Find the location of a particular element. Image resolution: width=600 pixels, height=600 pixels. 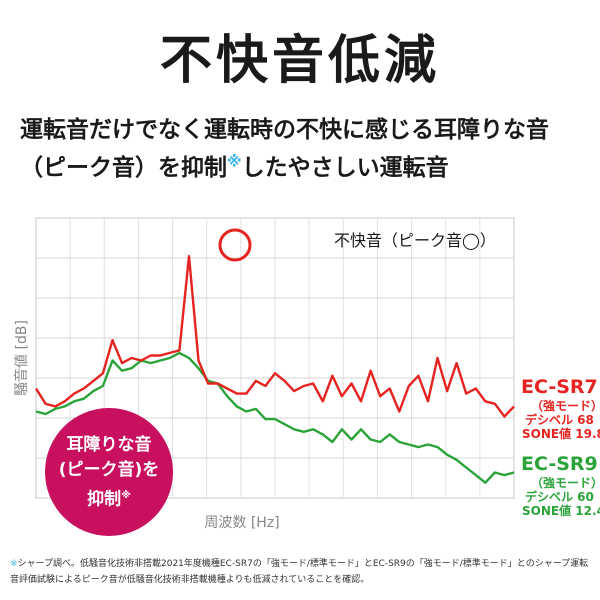

note-mark: ※ is located at coordinates (234, 161).